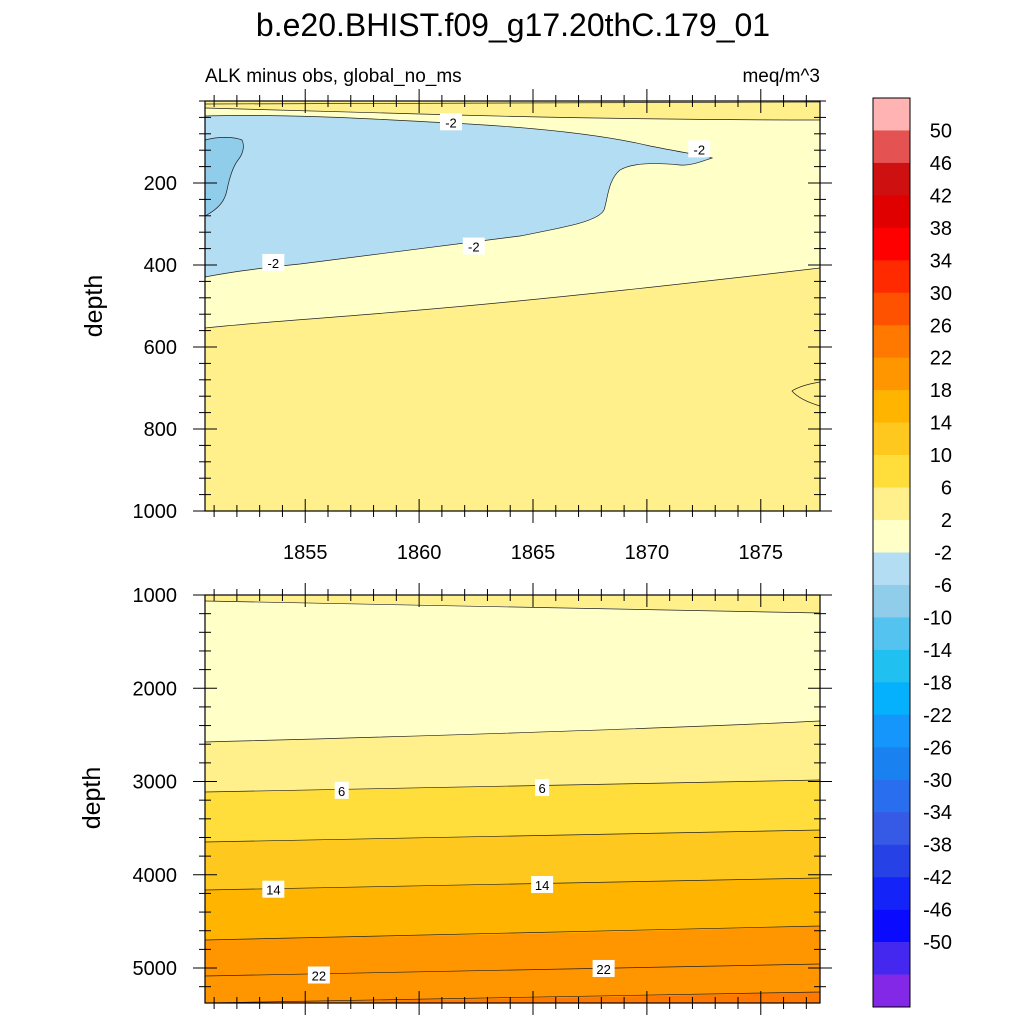  Describe the element at coordinates (305, 553) in the screenshot. I see `x-tick-label: 1855` at that location.